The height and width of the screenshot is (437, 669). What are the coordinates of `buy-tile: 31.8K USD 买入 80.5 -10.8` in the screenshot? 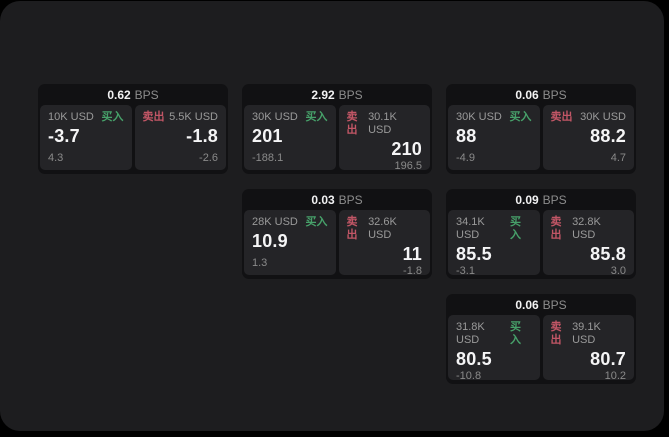 It's located at (494, 348).